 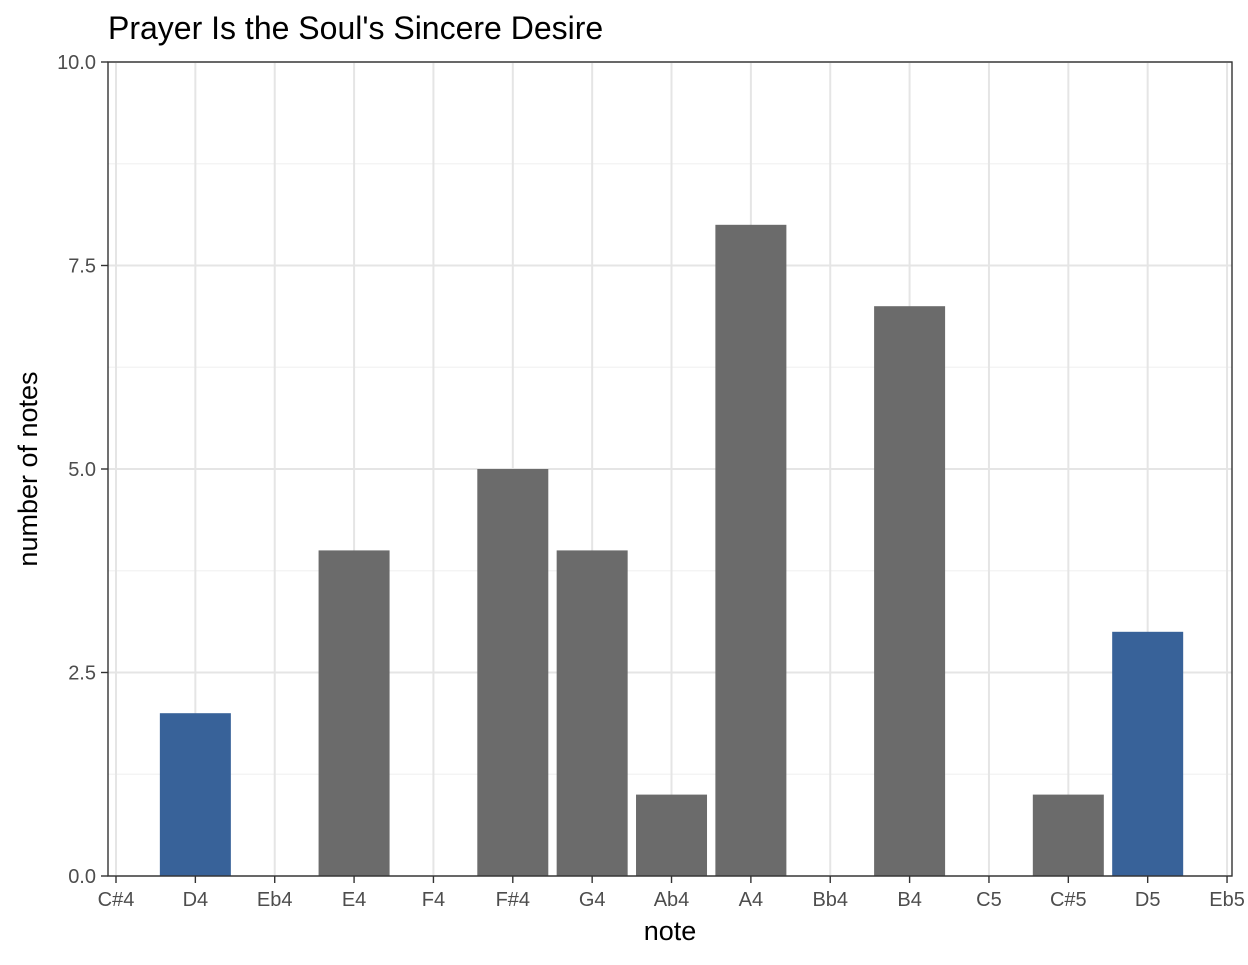 What do you see at coordinates (354, 900) in the screenshot?
I see `x-tick-label: E4` at bounding box center [354, 900].